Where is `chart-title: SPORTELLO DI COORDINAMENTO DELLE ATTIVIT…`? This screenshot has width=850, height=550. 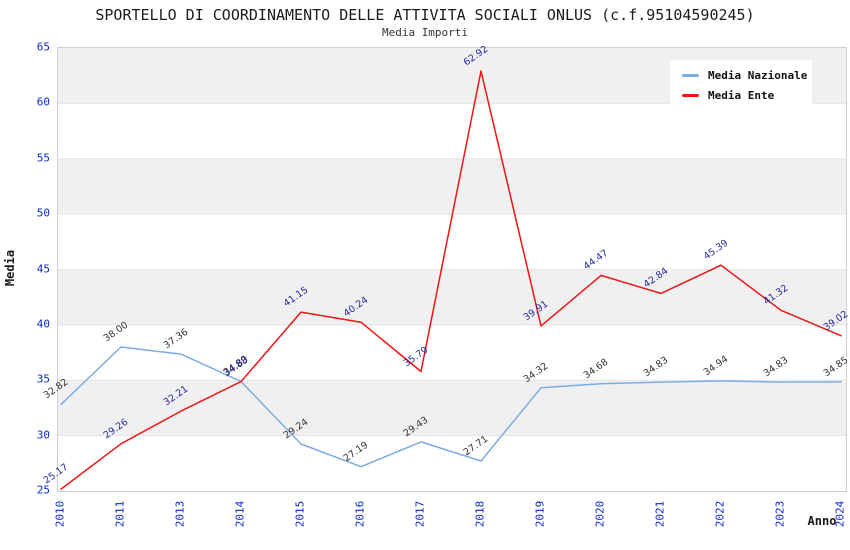 chart-title: SPORTELLO DI COORDINAMENTO DELLE ATTIVIT… is located at coordinates (425, 15).